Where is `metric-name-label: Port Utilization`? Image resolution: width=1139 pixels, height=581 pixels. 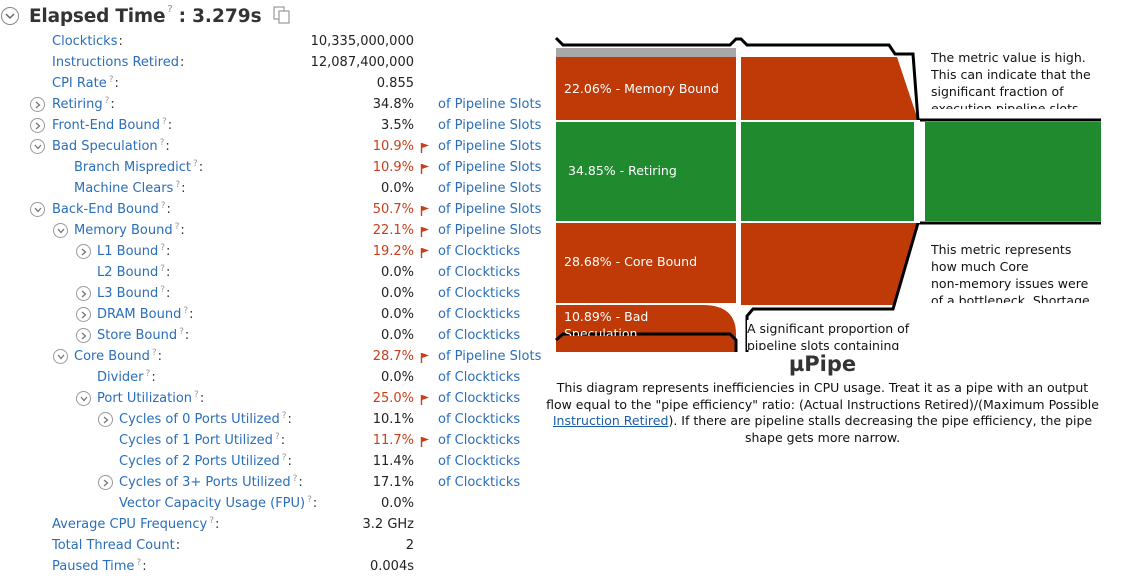 metric-name-label: Port Utilization is located at coordinates (145, 398).